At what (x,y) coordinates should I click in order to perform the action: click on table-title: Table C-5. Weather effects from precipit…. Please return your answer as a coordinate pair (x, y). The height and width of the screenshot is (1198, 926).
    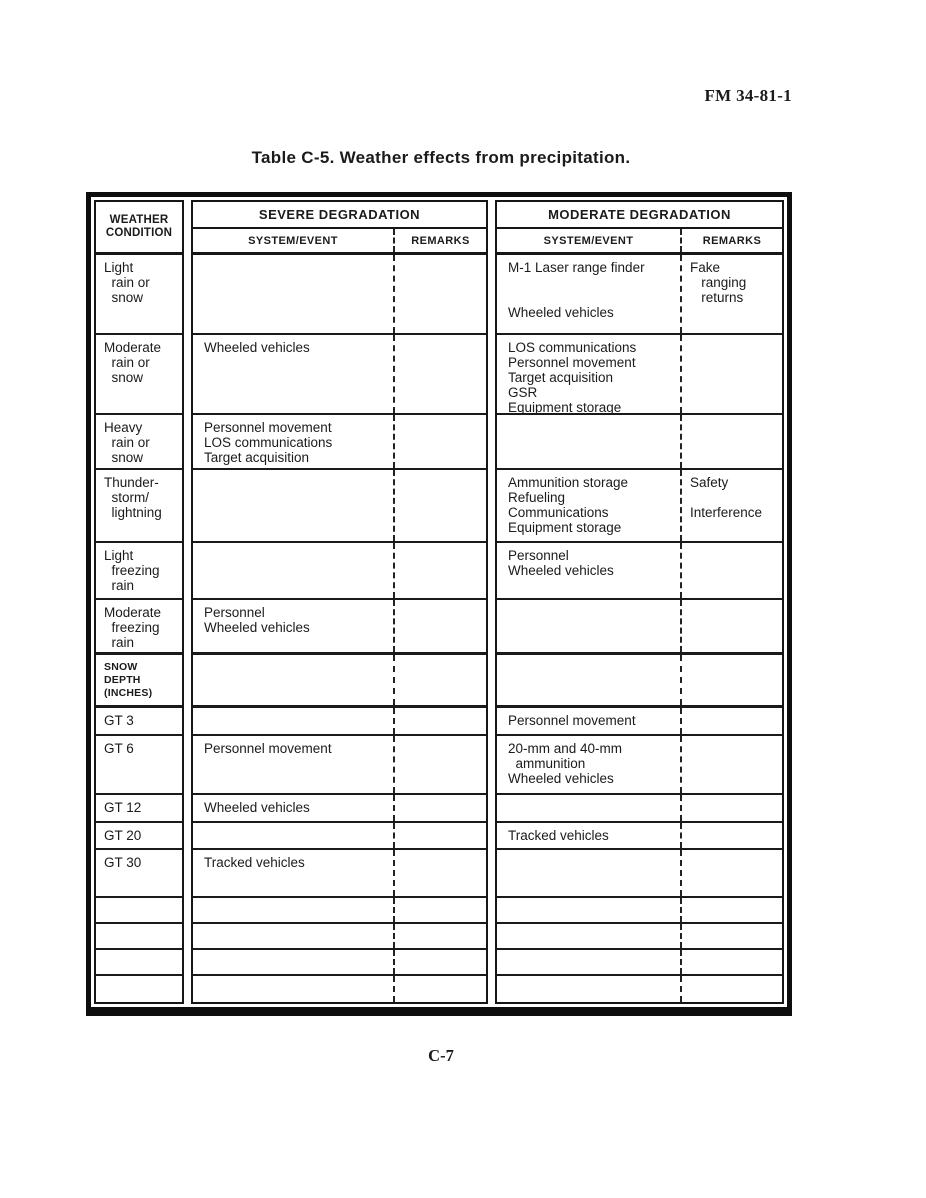
    Looking at the image, I should click on (441, 157).